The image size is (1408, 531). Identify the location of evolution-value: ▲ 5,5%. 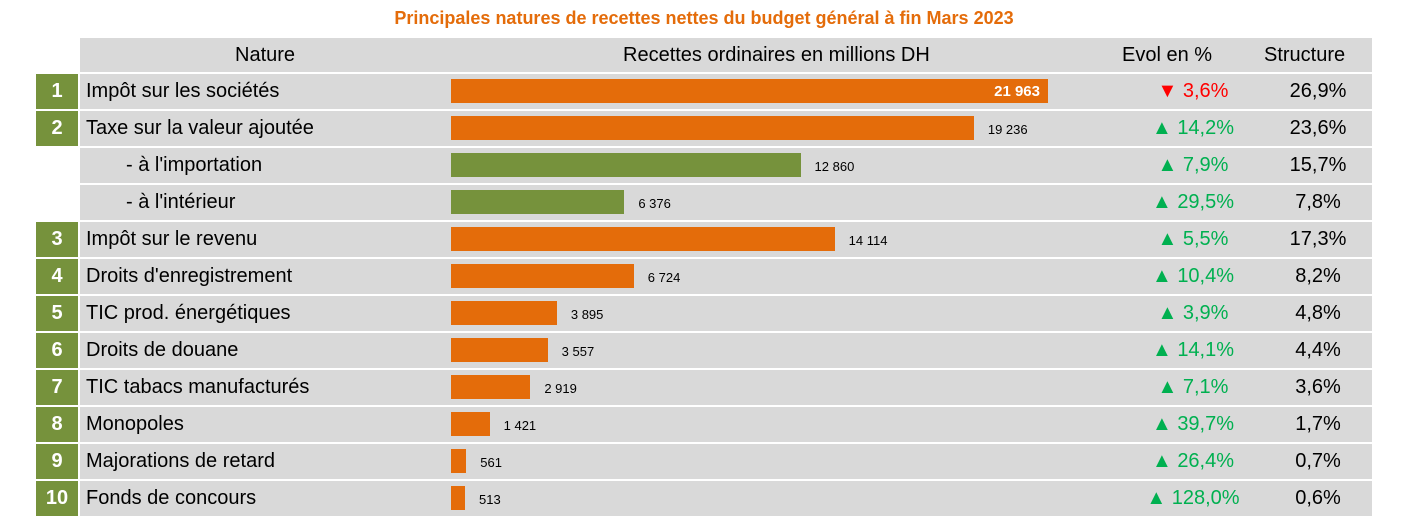
(1193, 239).